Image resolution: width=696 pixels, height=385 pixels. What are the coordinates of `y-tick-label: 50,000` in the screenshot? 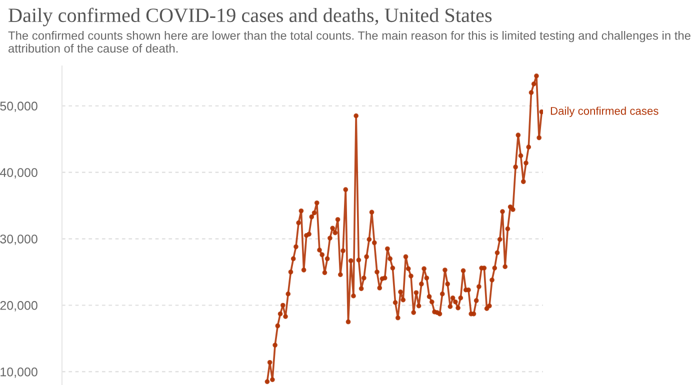 It's located at (19, 107).